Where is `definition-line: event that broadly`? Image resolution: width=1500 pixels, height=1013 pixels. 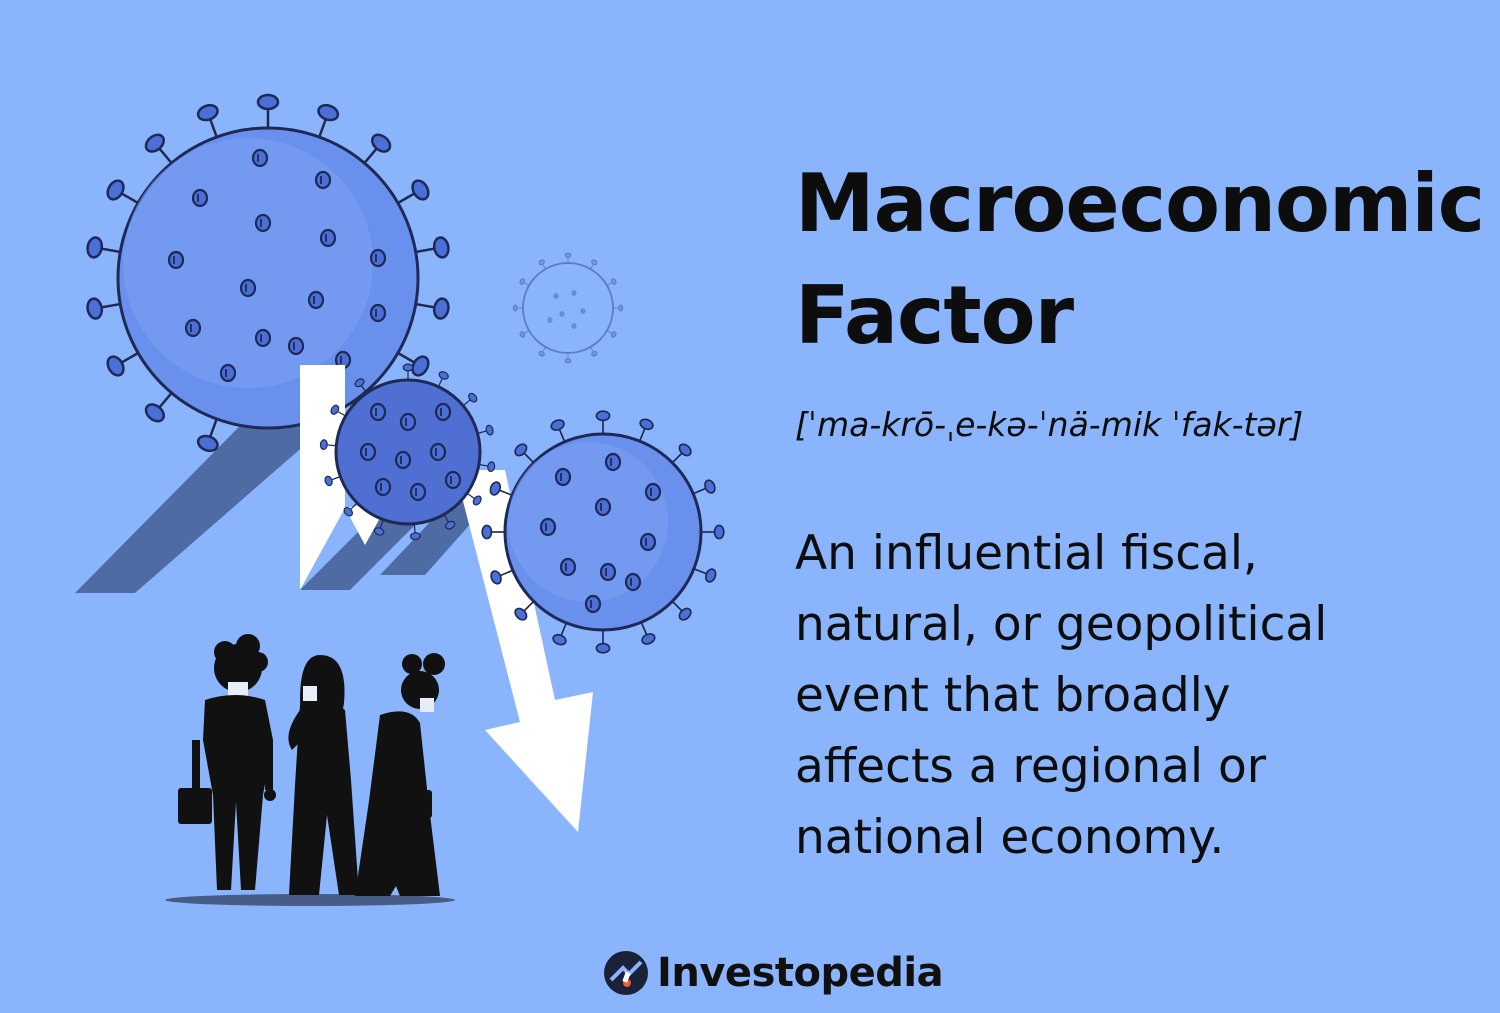 definition-line: event that broadly is located at coordinates (1013, 695).